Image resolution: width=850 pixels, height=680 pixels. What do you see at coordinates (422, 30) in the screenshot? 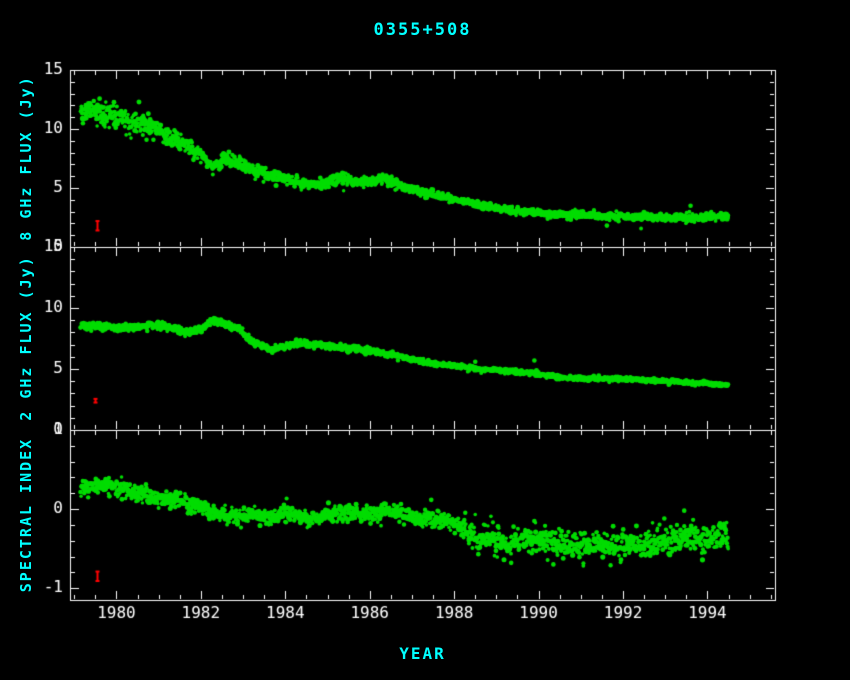
I see `chart-title: 0355+508` at bounding box center [422, 30].